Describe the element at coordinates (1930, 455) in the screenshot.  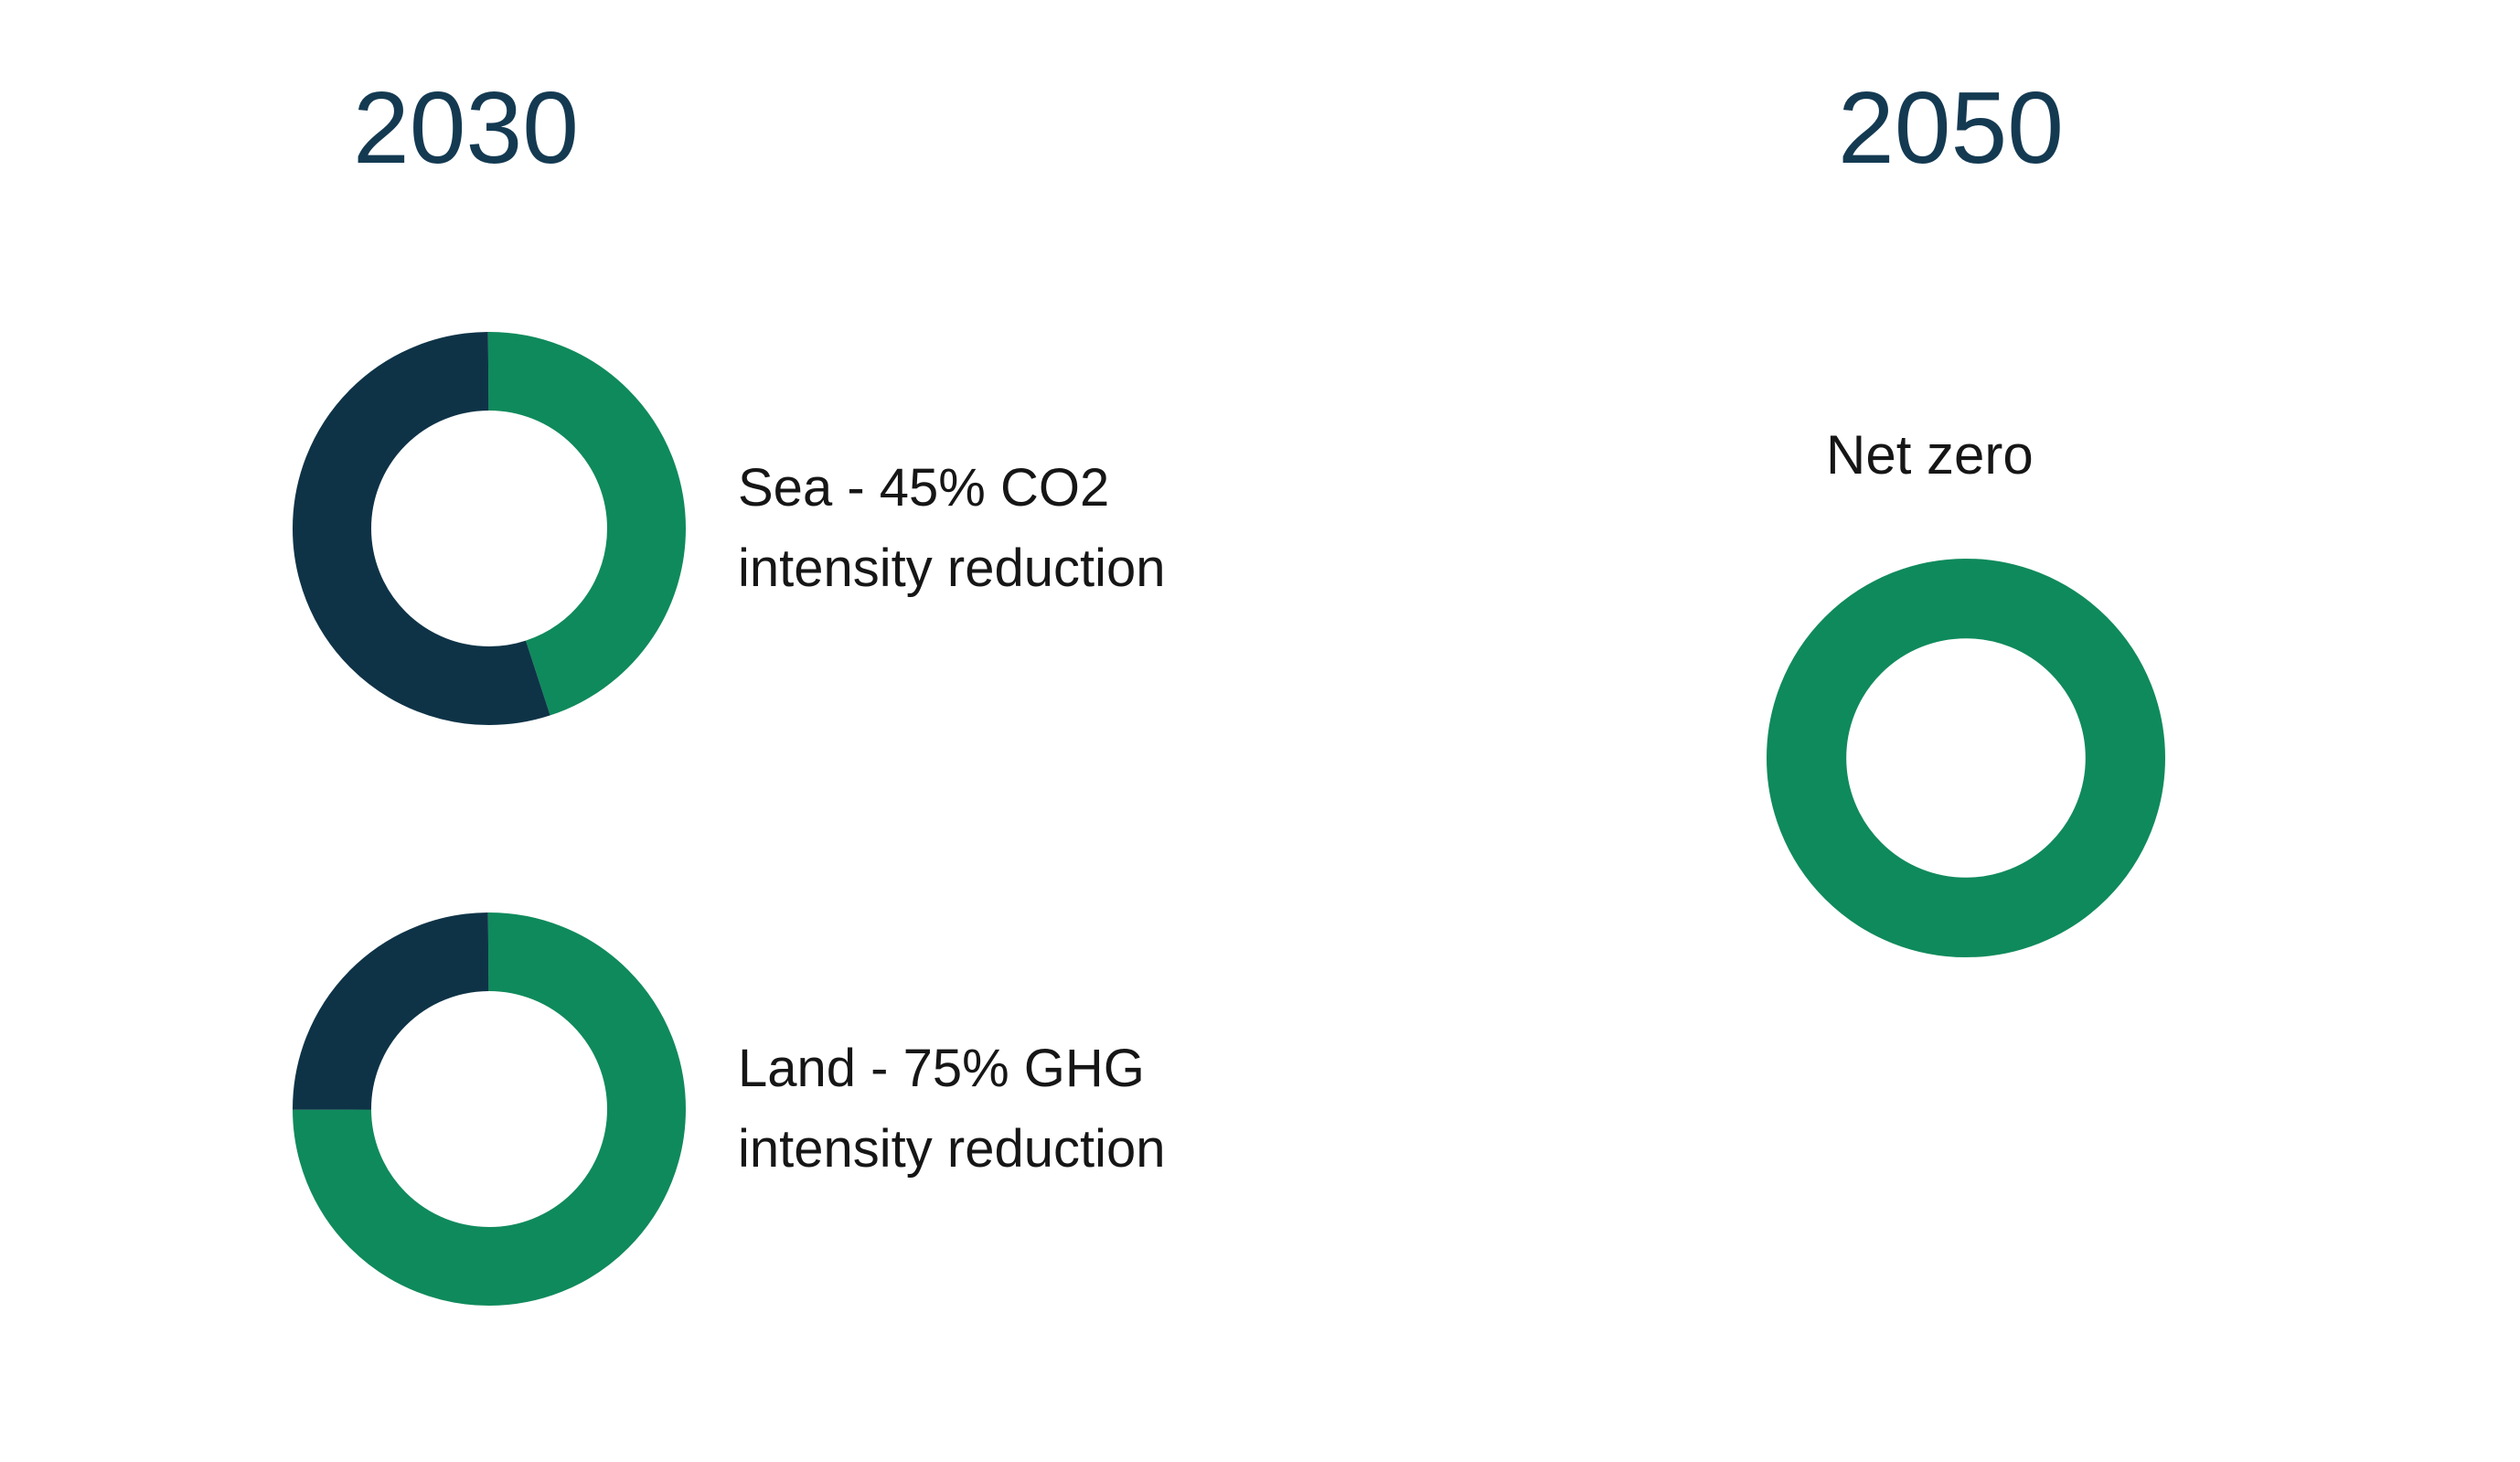
I see `net-zero-label: Net zero` at that location.